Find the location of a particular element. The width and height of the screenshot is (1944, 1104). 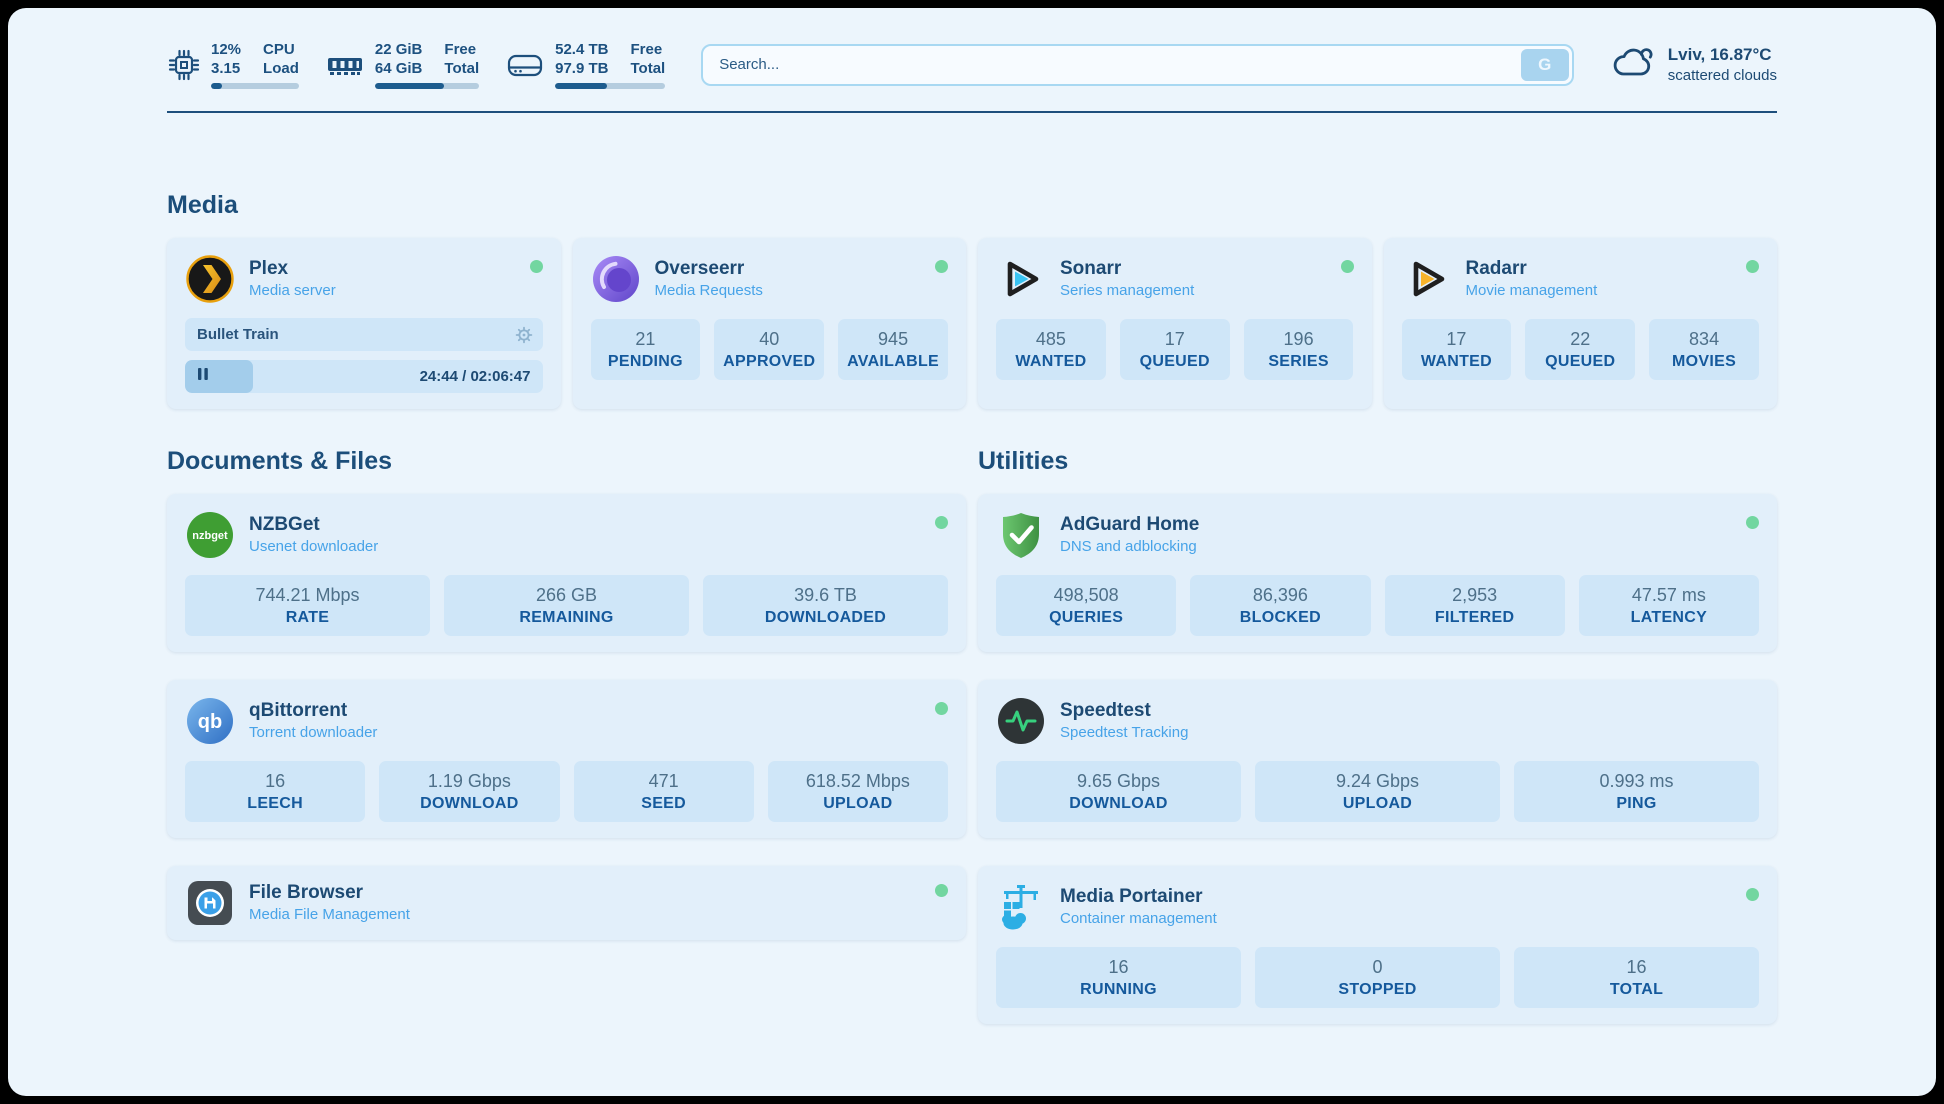

plex-card: Plex Media server Bullet Train is located at coordinates (364, 323).